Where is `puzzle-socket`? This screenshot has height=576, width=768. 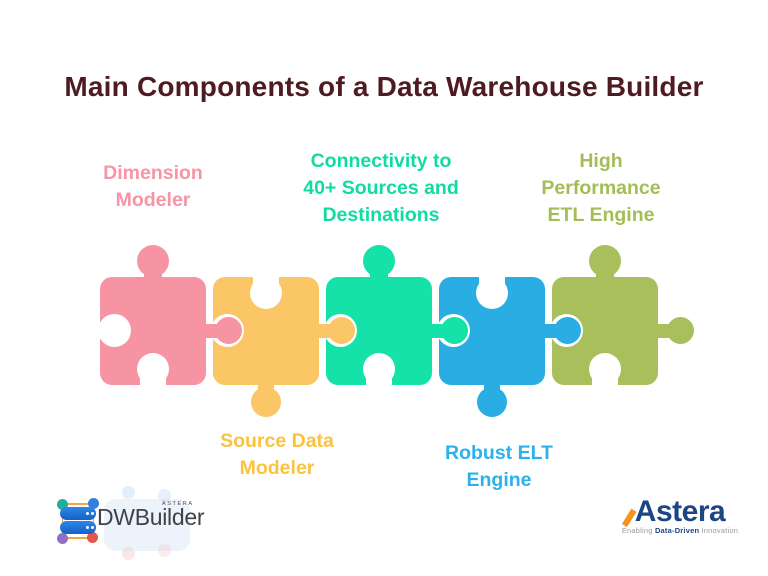
puzzle-socket is located at coordinates (114, 330).